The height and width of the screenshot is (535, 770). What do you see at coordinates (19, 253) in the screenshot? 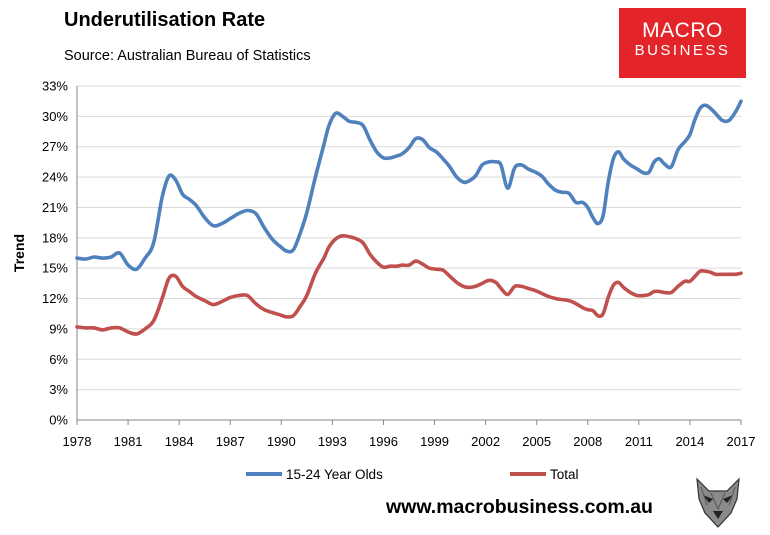
I see `y-axis-label: Trend` at bounding box center [19, 253].